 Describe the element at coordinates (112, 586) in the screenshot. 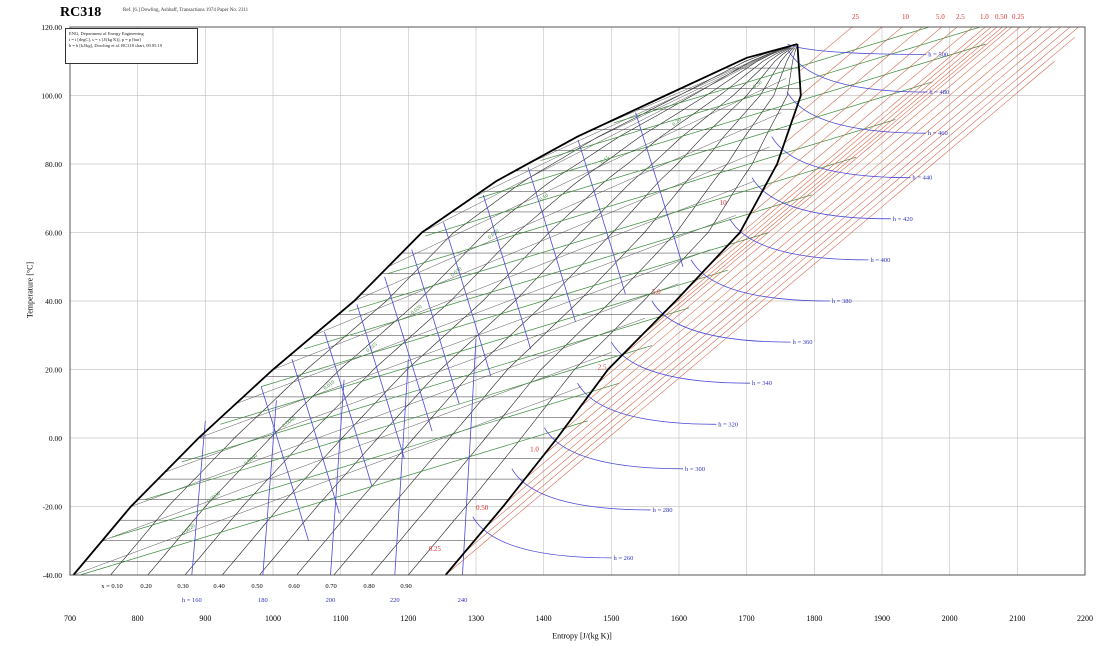

I see `quality-label: x = 0.10` at that location.